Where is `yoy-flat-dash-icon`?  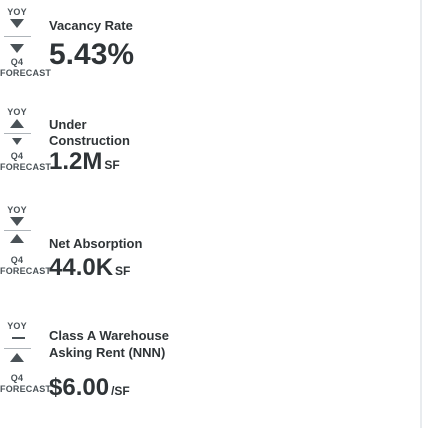 yoy-flat-dash-icon is located at coordinates (18, 338).